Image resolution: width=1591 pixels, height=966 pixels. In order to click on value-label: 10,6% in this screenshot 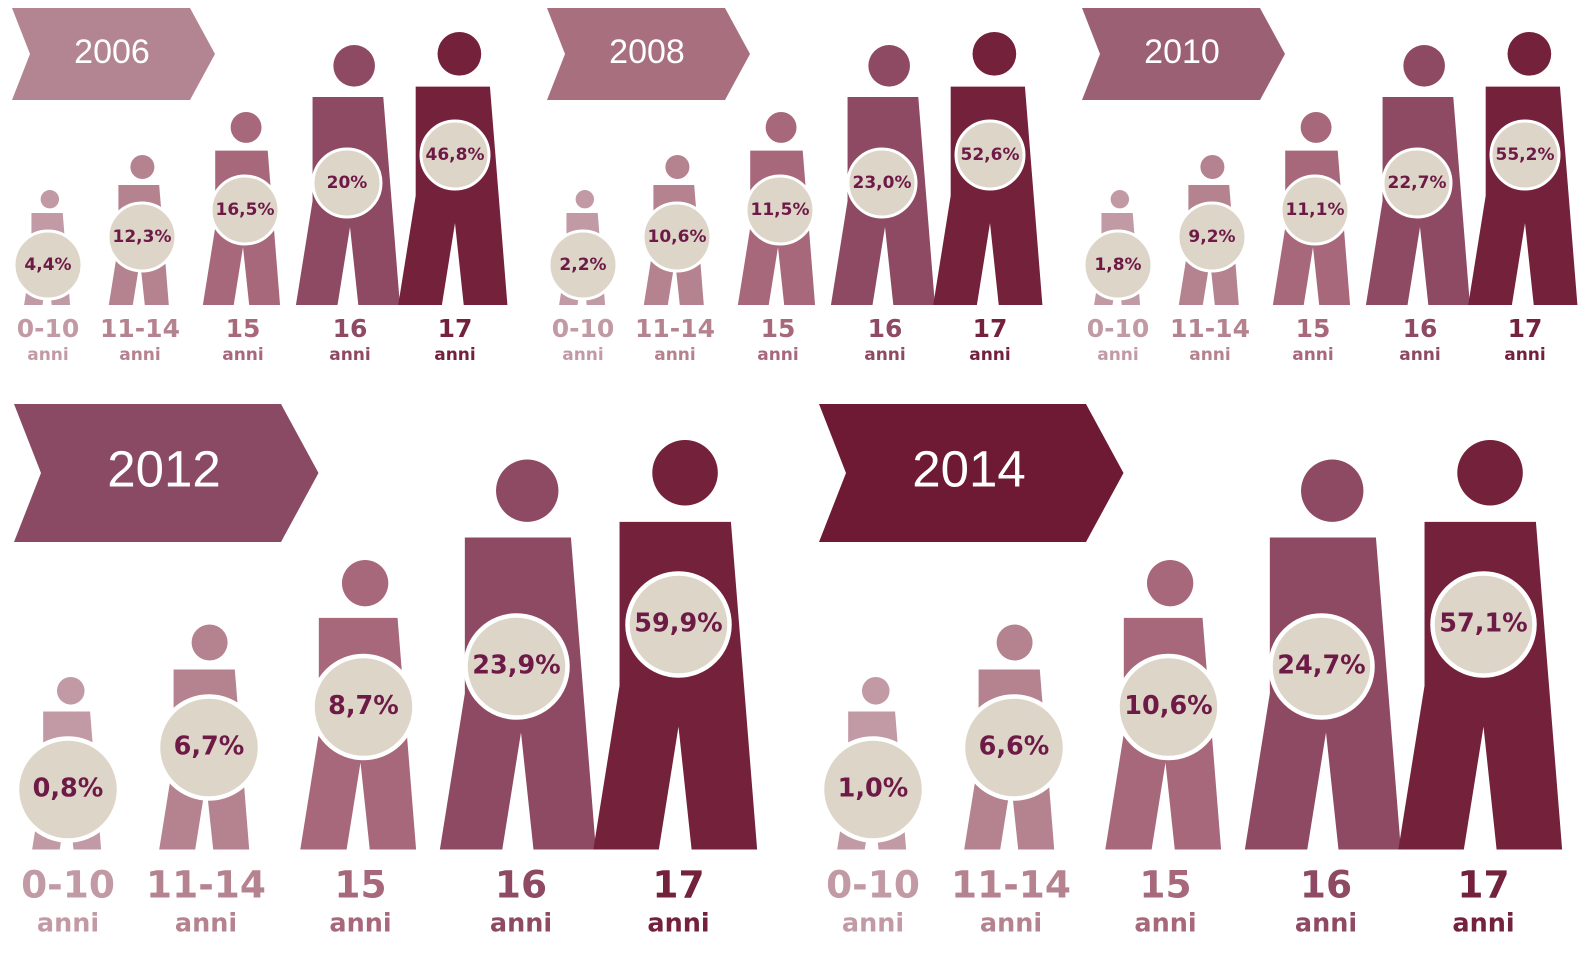, I will do `click(1168, 706)`.